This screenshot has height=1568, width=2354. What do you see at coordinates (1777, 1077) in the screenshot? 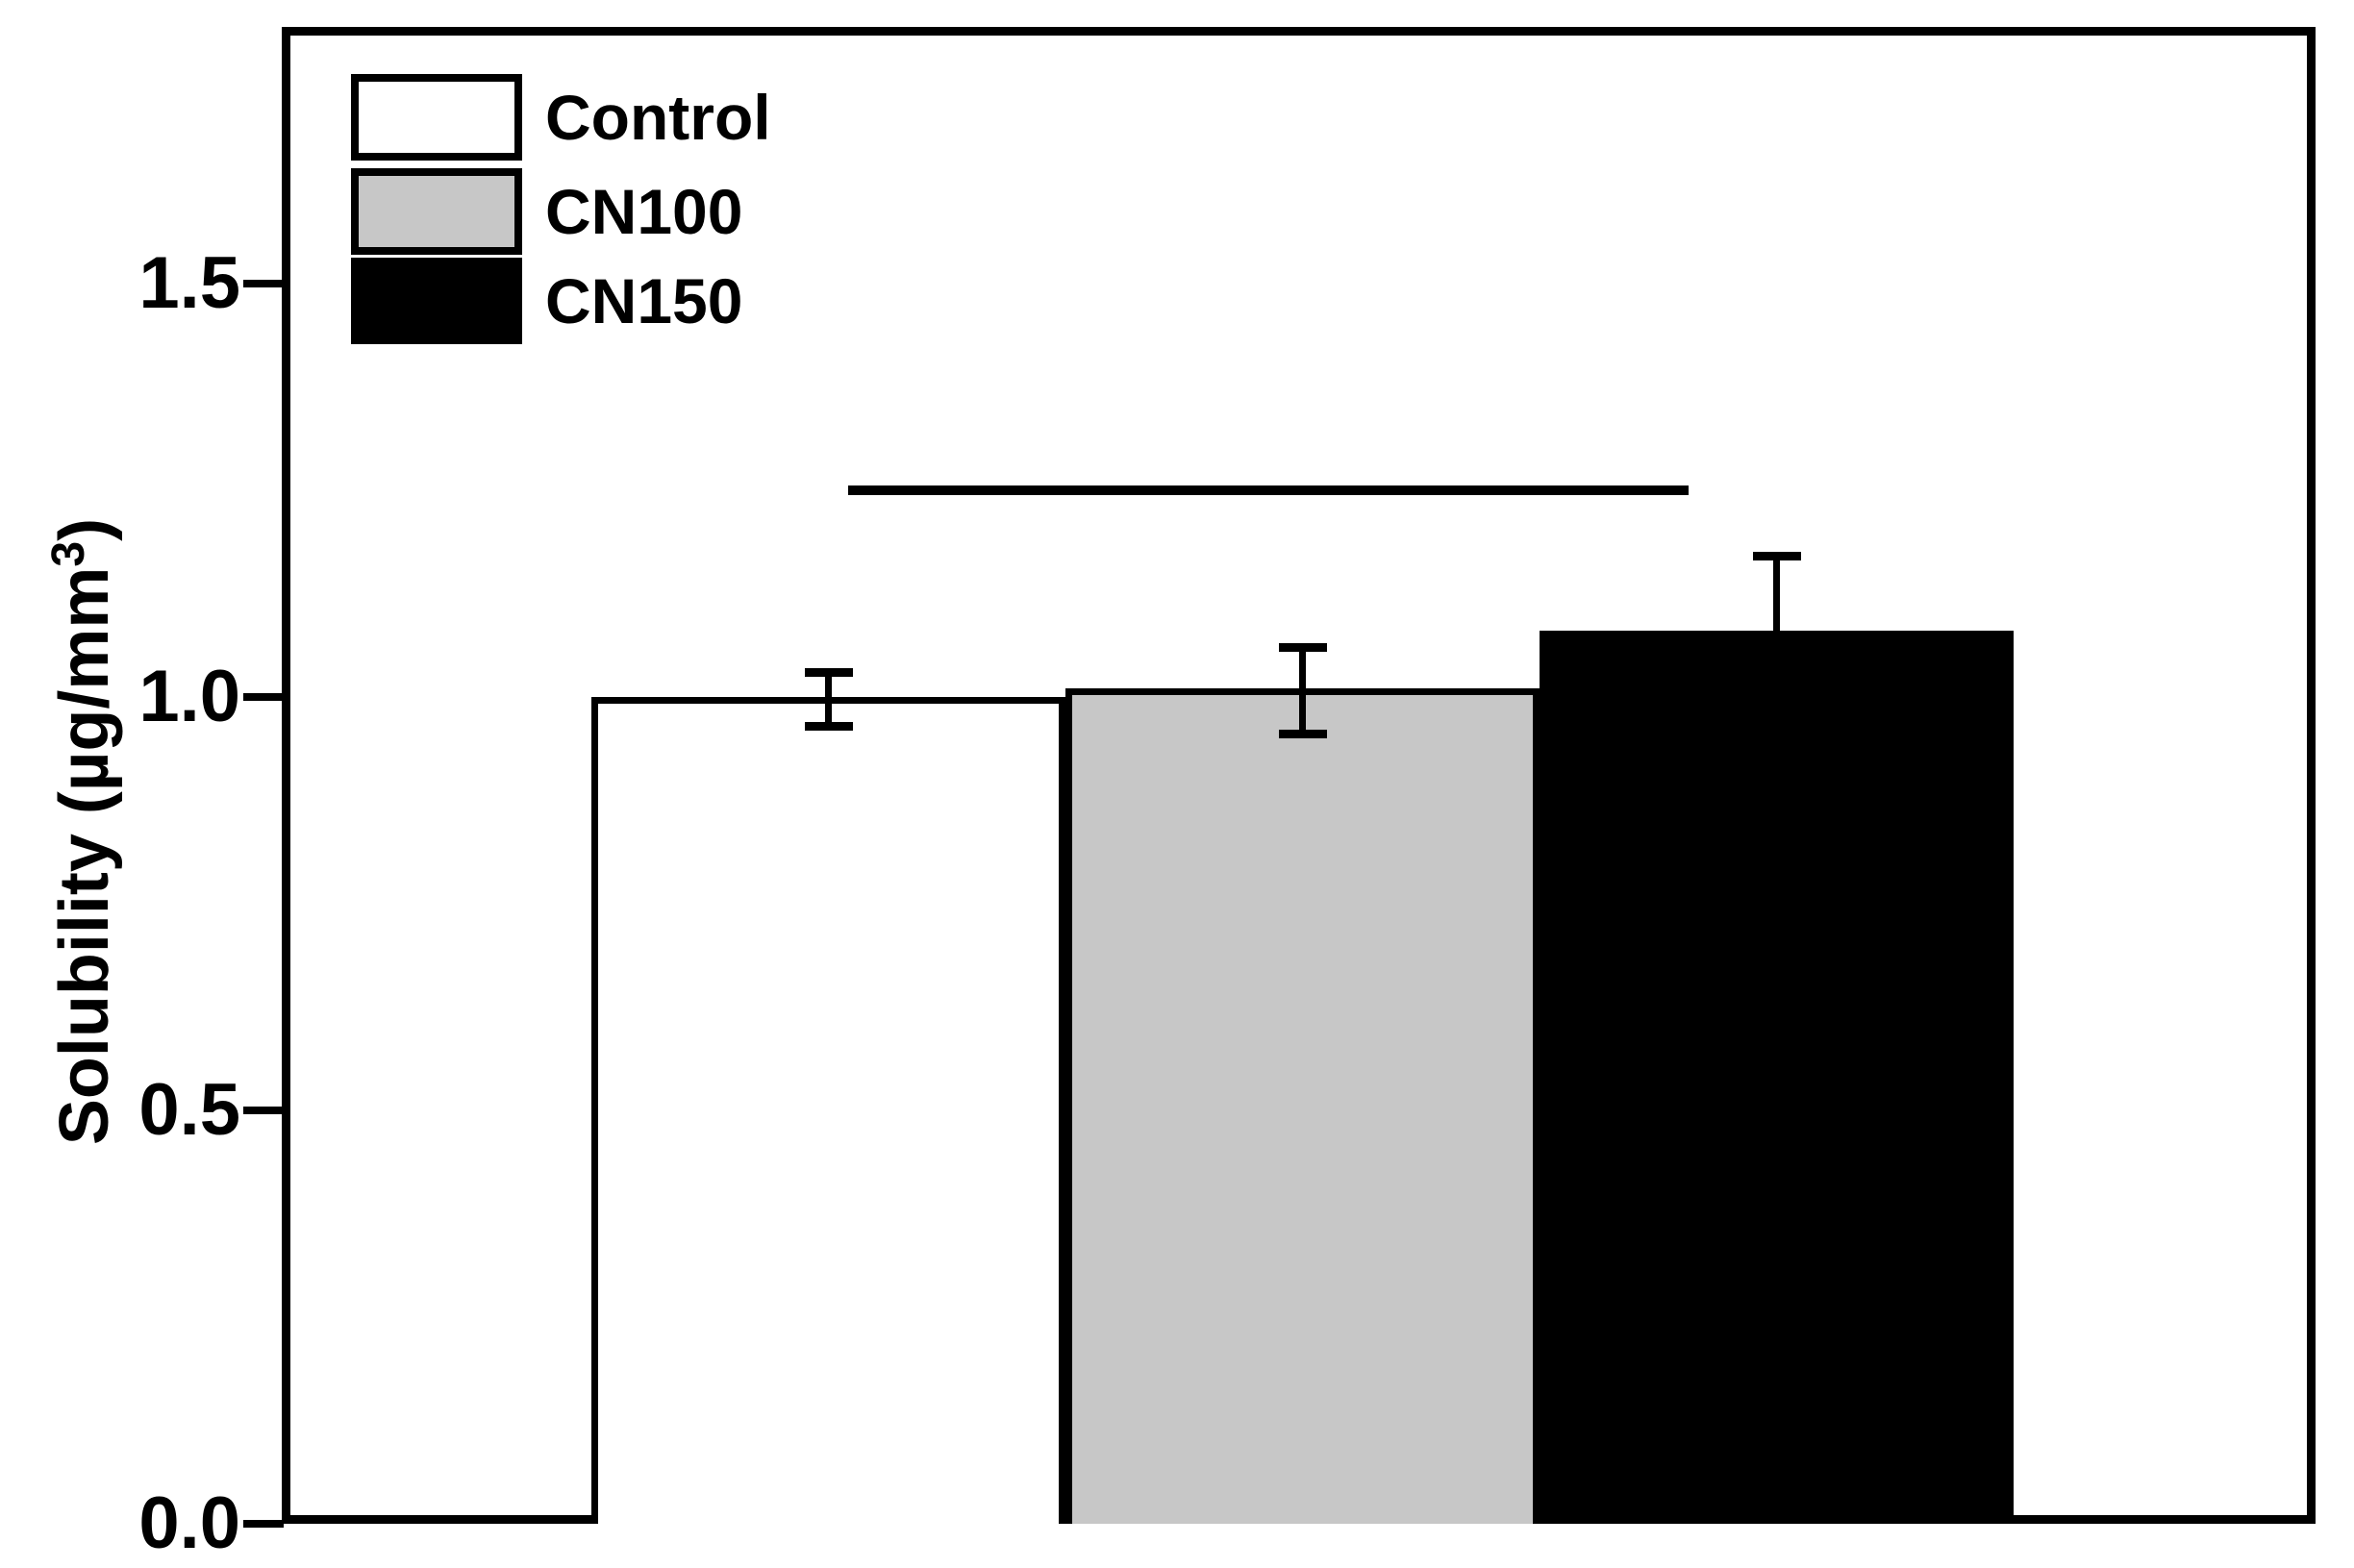
I see `bar-cn150` at bounding box center [1777, 1077].